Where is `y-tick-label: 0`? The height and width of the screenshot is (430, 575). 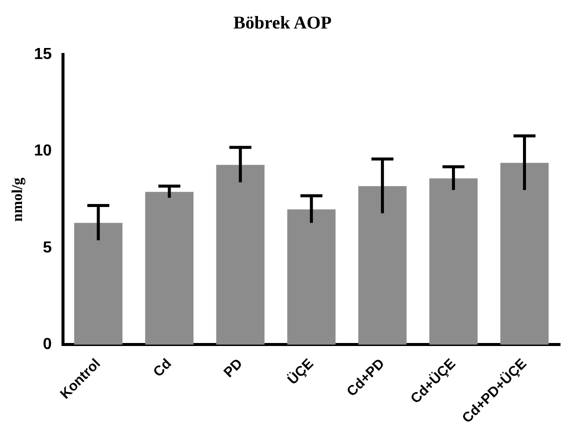 y-tick-label: 0 is located at coordinates (47, 345).